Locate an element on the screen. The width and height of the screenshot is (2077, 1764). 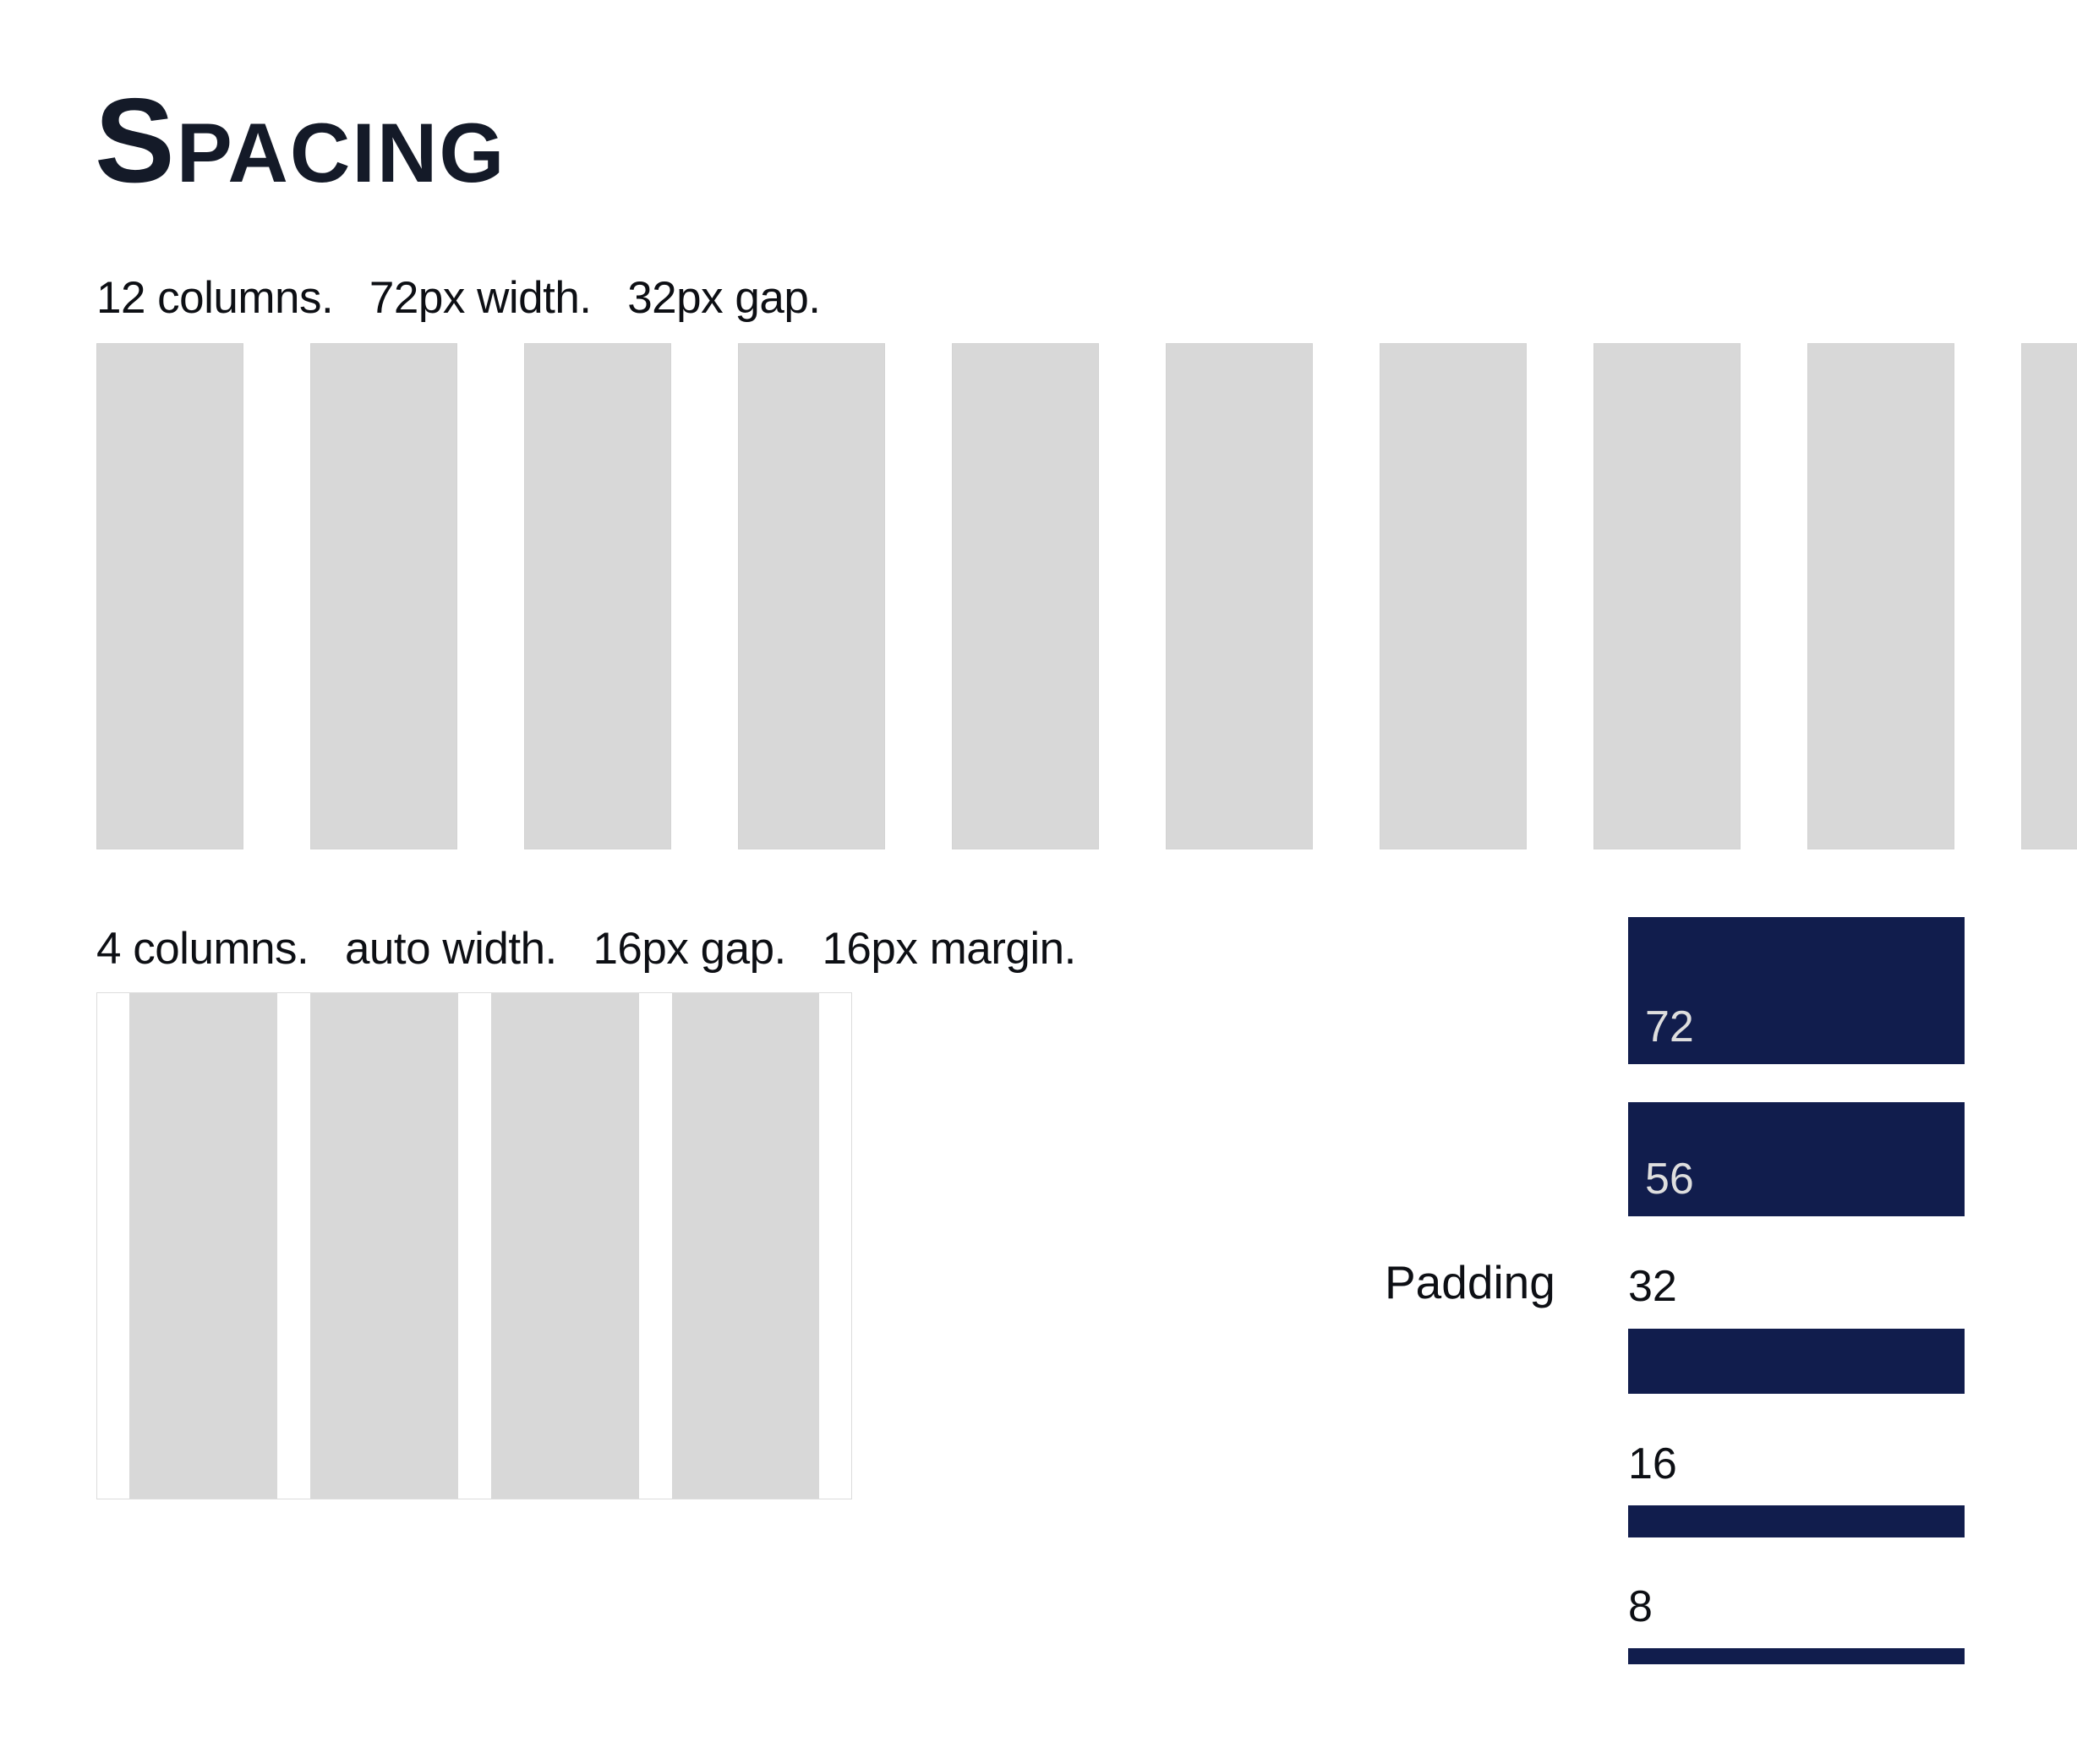
padding-bar-72: 72 is located at coordinates (1796, 991).